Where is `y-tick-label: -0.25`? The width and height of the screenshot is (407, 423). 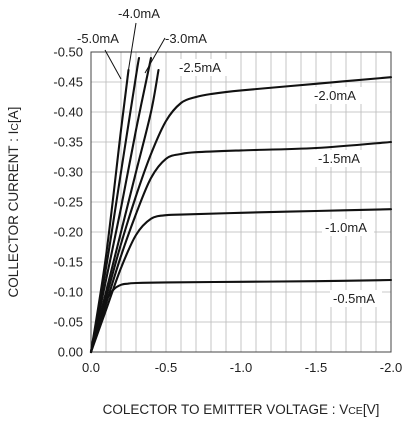
y-tick-label: -0.25 is located at coordinates (68, 202).